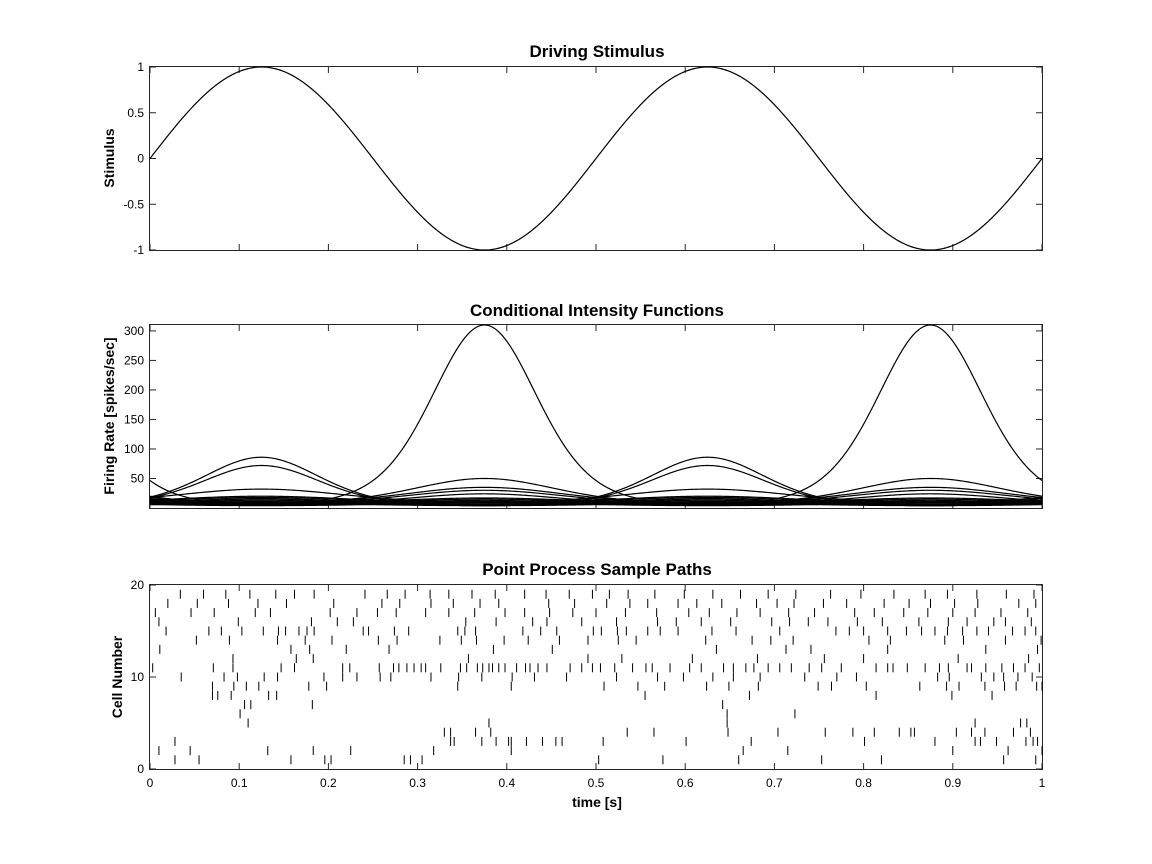 The width and height of the screenshot is (1152, 864). What do you see at coordinates (597, 802) in the screenshot?
I see `raster-xlabel: time [s]` at bounding box center [597, 802].